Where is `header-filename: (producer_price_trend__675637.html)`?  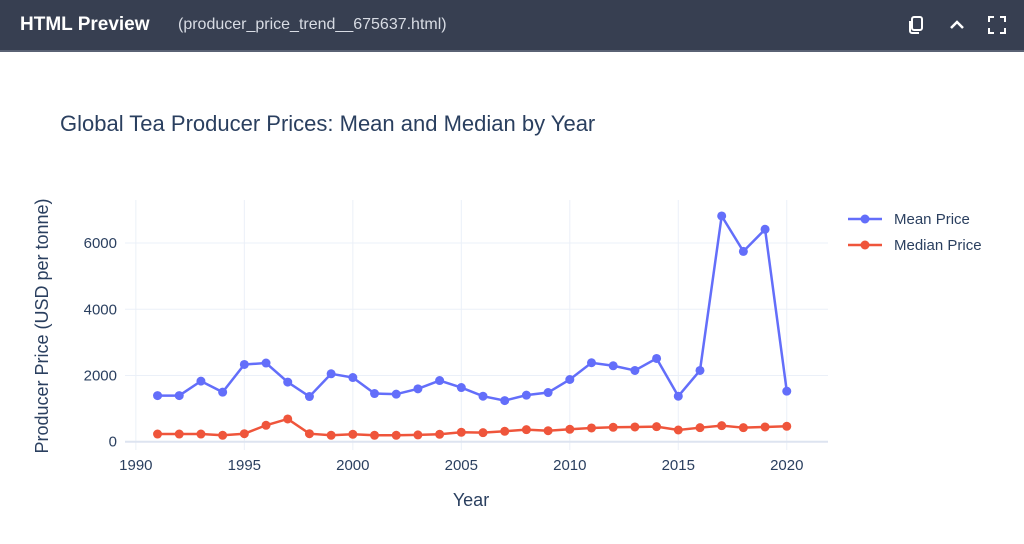 header-filename: (producer_price_trend__675637.html) is located at coordinates (312, 24).